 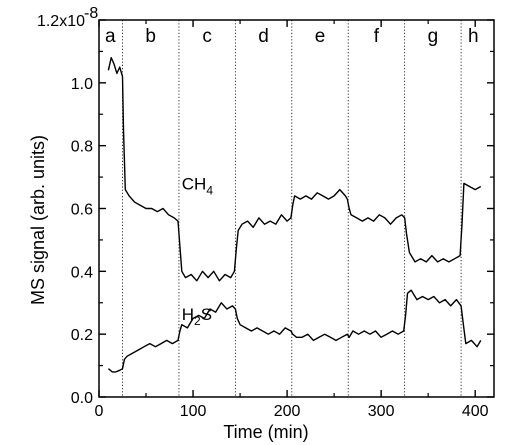 I want to click on y-tick-label: 1.2x10, so click(x=61, y=21).